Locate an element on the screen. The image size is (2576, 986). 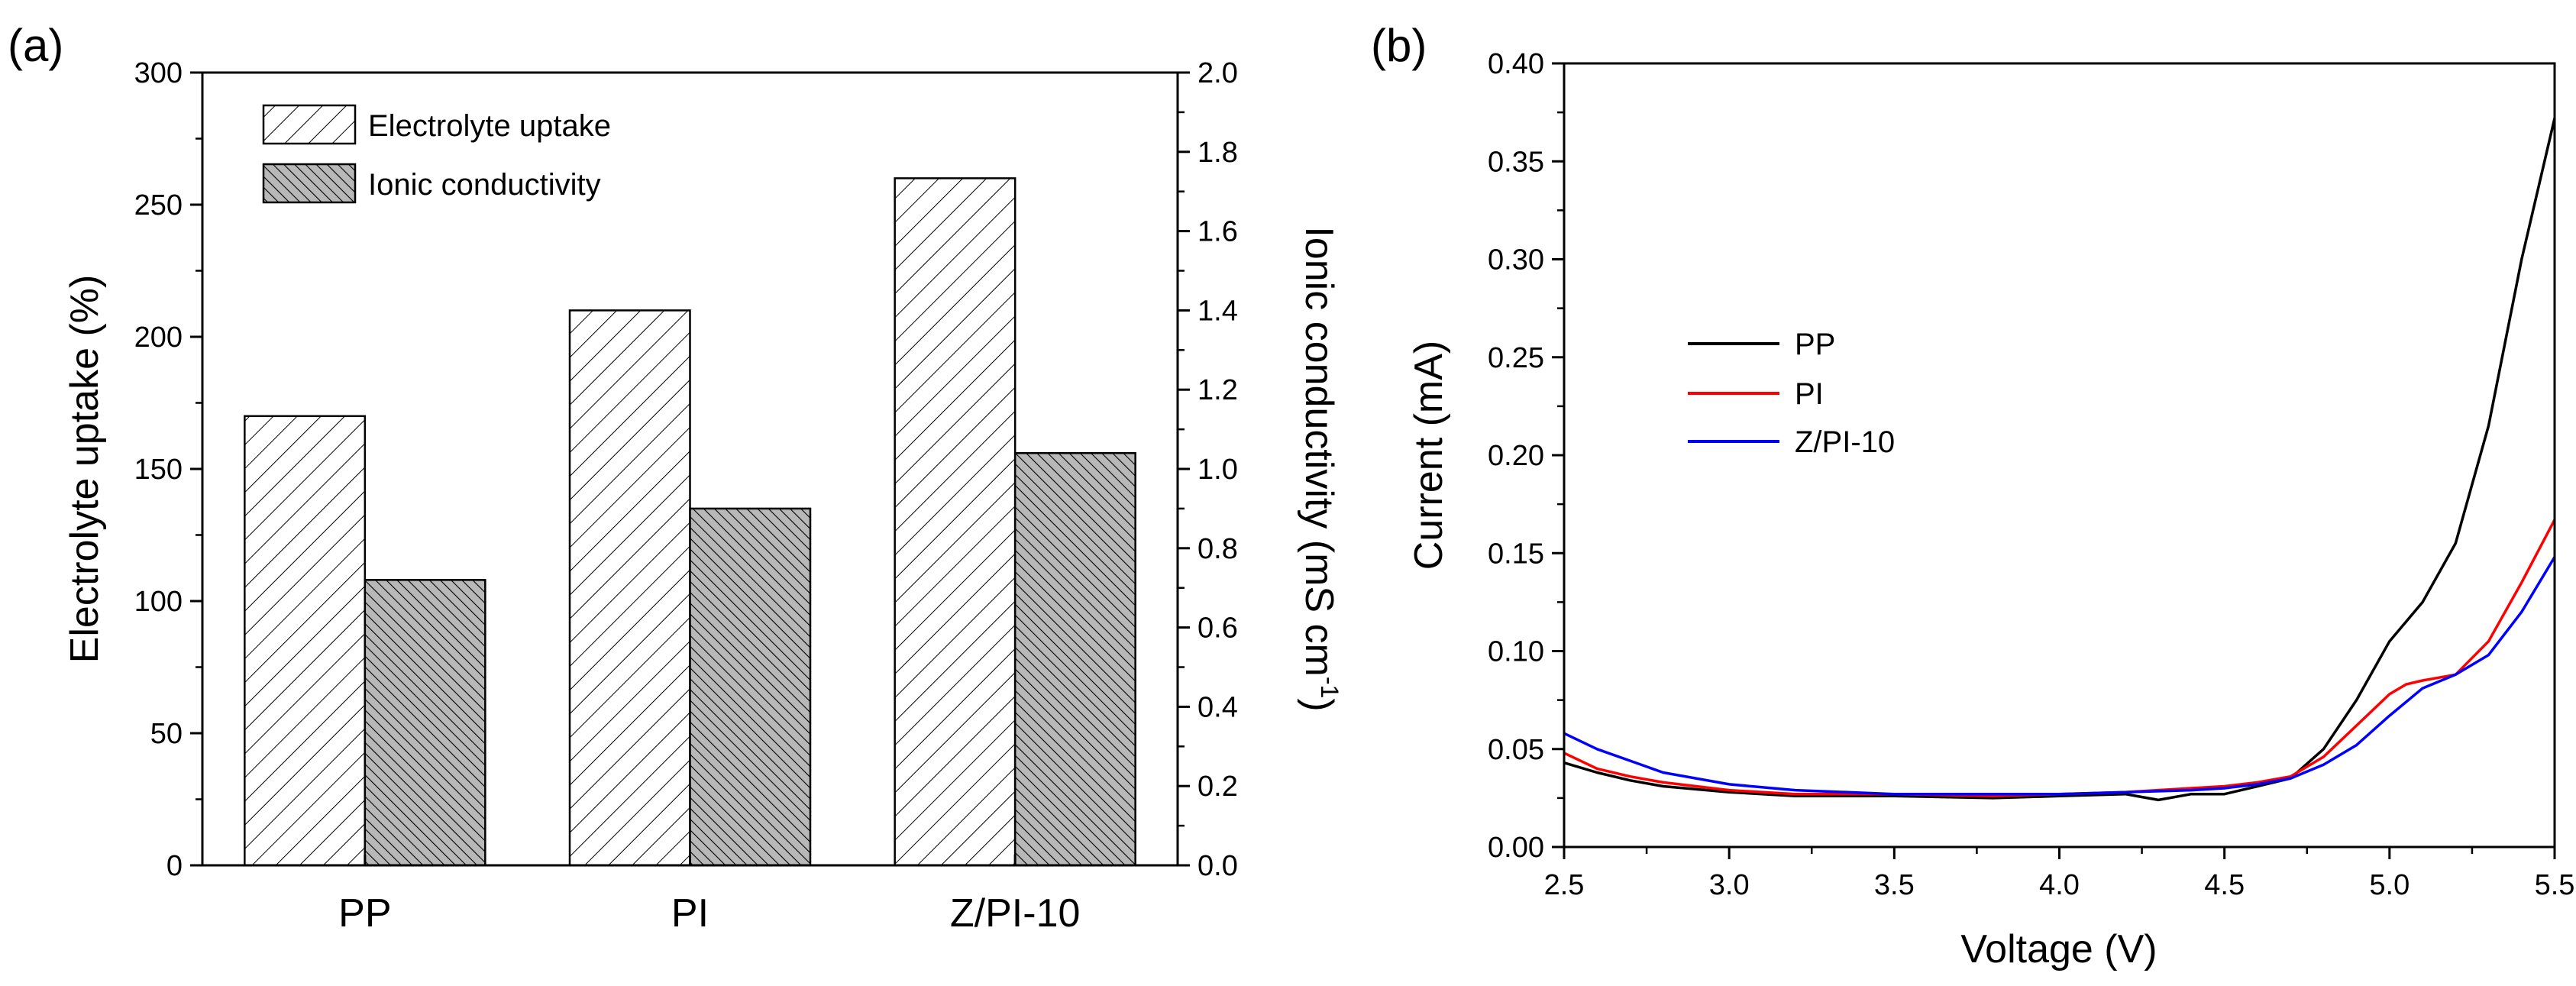
right-y-tick-label-5: 1.0 is located at coordinates (1218, 470).